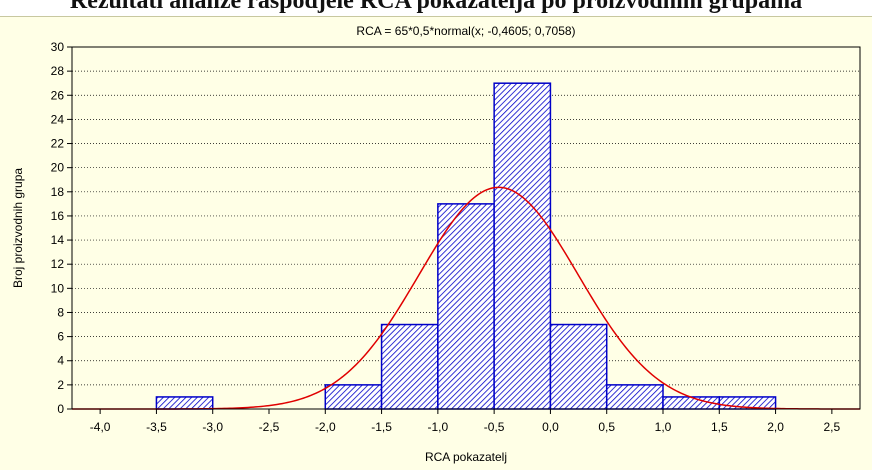  Describe the element at coordinates (100, 427) in the screenshot. I see `x-tick-label: -4,0` at that location.